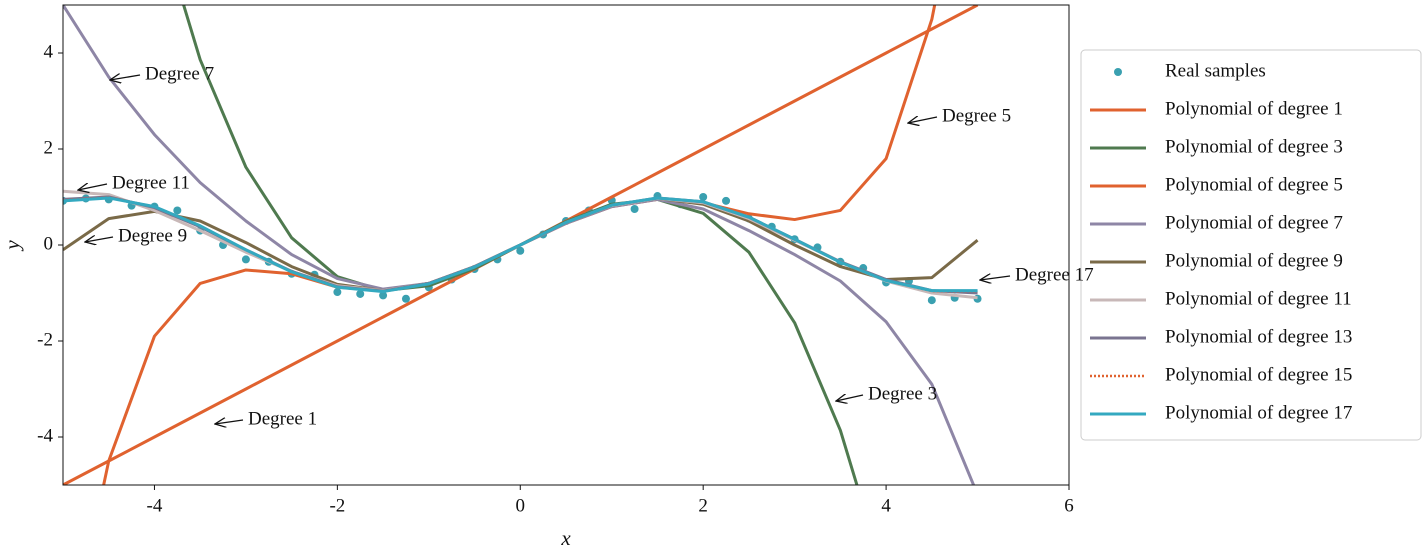  Describe the element at coordinates (49, 147) in the screenshot. I see `y-tick-label: 2` at that location.